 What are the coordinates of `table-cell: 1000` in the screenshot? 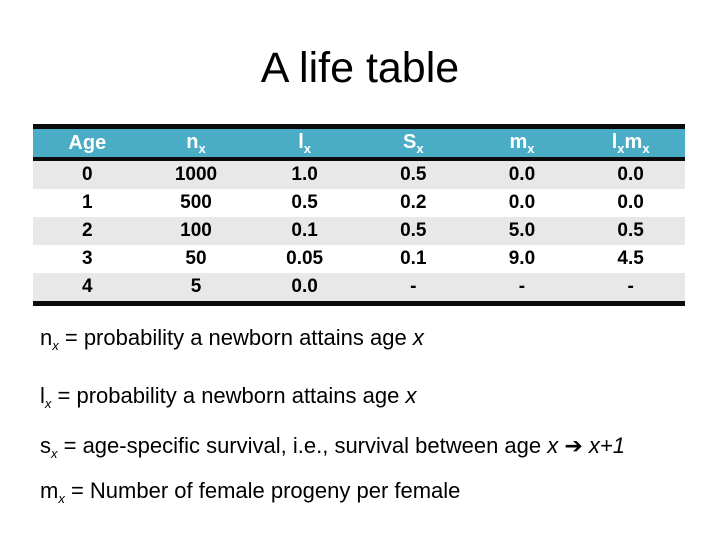 It's located at (196, 174).